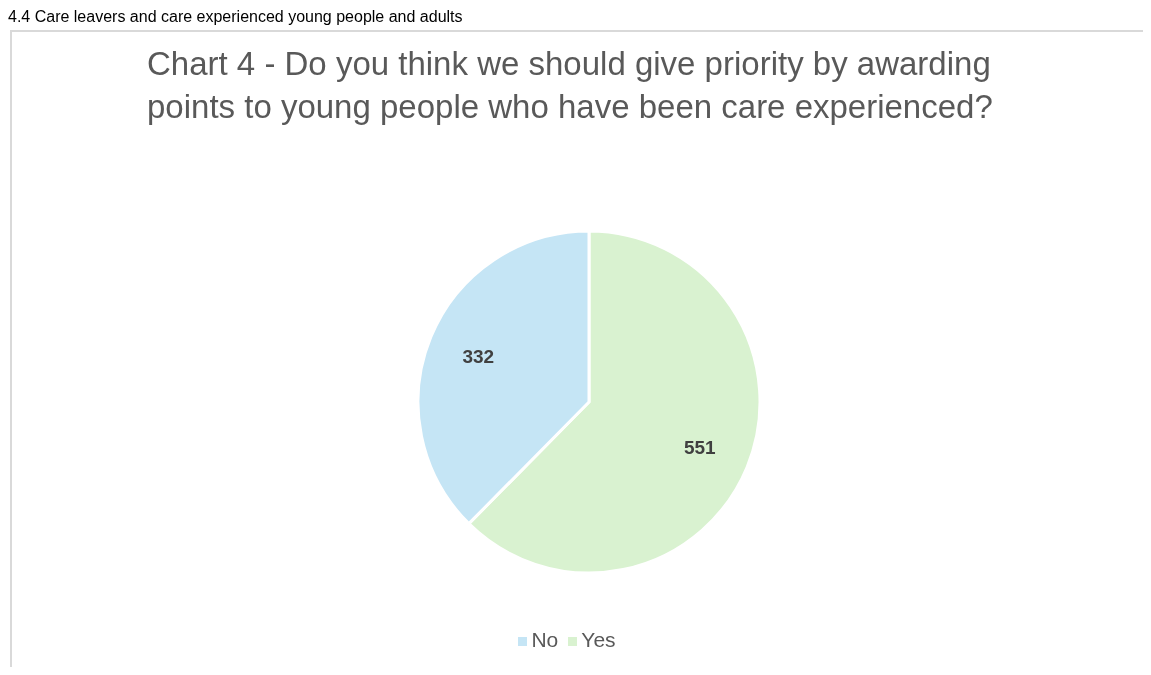 This screenshot has height=675, width=1151. What do you see at coordinates (570, 85) in the screenshot?
I see `chart-title: Chart 4 - Do you think we should give priority by awarding points to young people who have been care experienced?` at bounding box center [570, 85].